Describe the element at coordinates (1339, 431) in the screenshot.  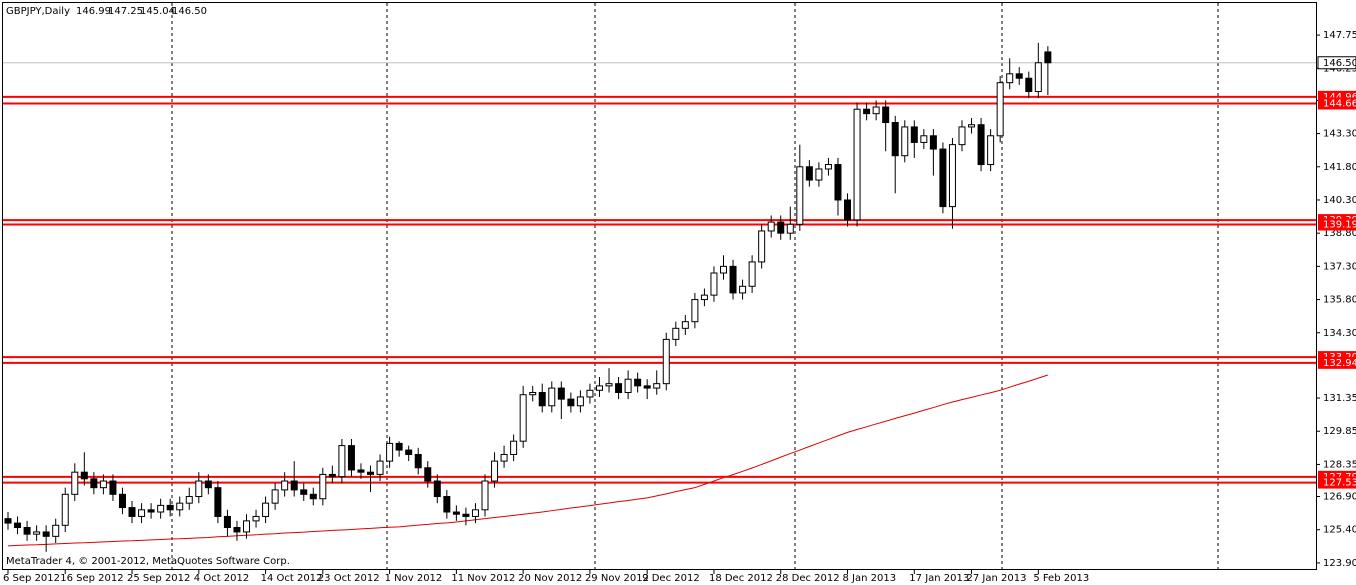
I see `y-tick-label: 129.85` at that location.